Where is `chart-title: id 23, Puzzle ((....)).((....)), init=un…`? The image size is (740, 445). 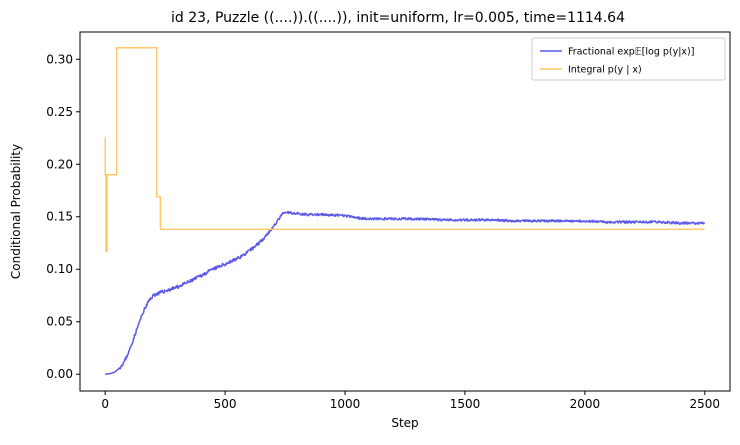
chart-title: id 23, Puzzle ((....)).((....)), init=un… is located at coordinates (398, 18).